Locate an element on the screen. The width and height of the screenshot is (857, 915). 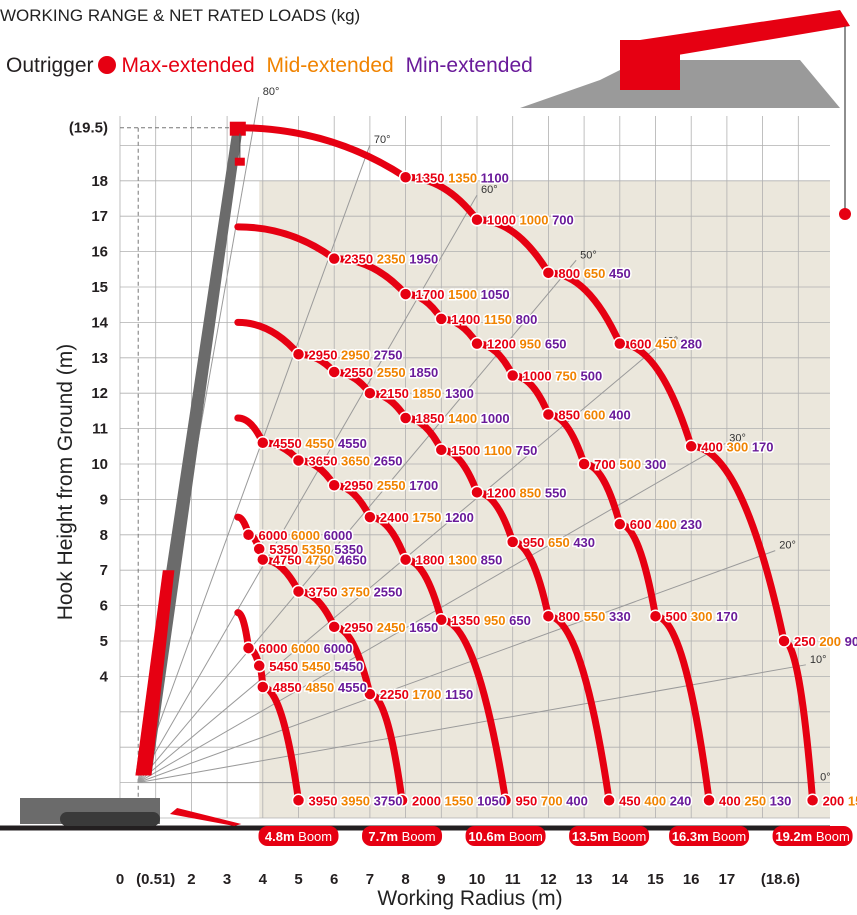
angle-label: 70° is located at coordinates (382, 140).